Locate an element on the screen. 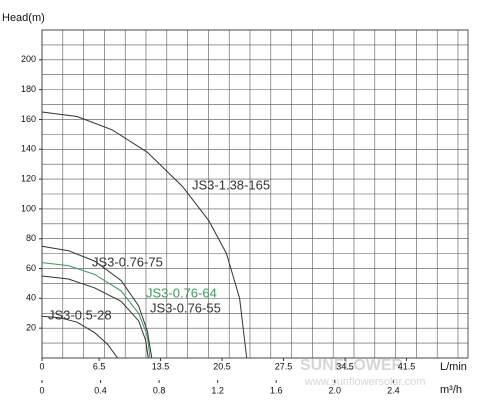  curve-label: JS3-0.76-64 is located at coordinates (181, 292).